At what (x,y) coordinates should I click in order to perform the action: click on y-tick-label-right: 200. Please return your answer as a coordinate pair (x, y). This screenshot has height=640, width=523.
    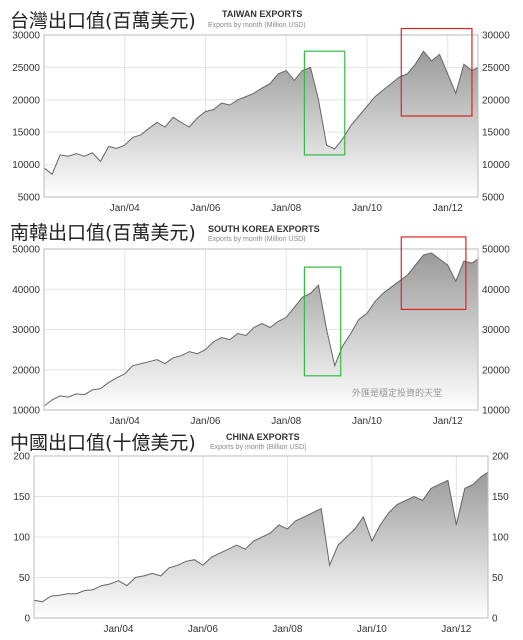
    Looking at the image, I should click on (500, 457).